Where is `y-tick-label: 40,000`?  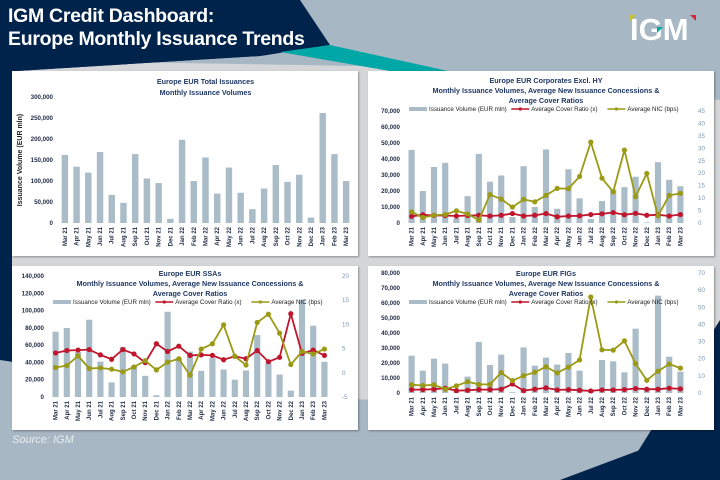
y-tick-label: 40,000 is located at coordinates (390, 333).